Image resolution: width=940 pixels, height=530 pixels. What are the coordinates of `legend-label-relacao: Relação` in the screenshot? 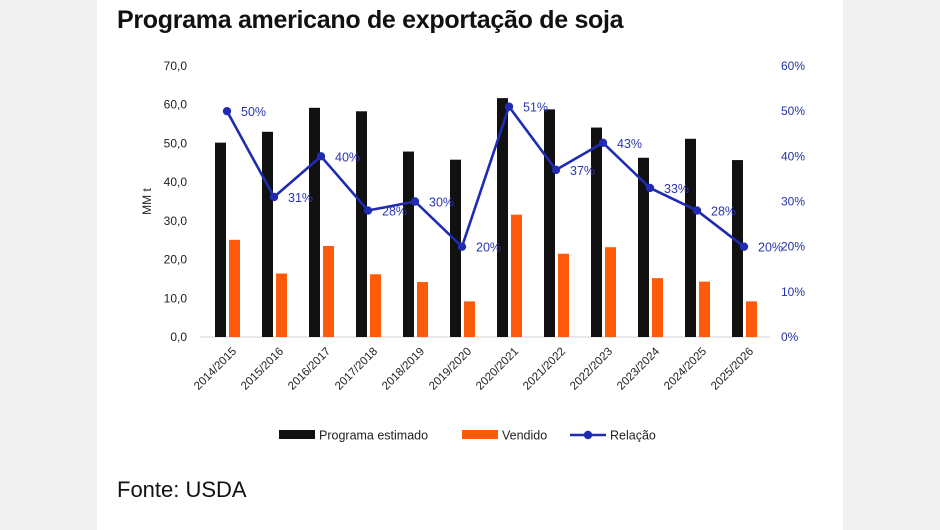 It's located at (633, 436).